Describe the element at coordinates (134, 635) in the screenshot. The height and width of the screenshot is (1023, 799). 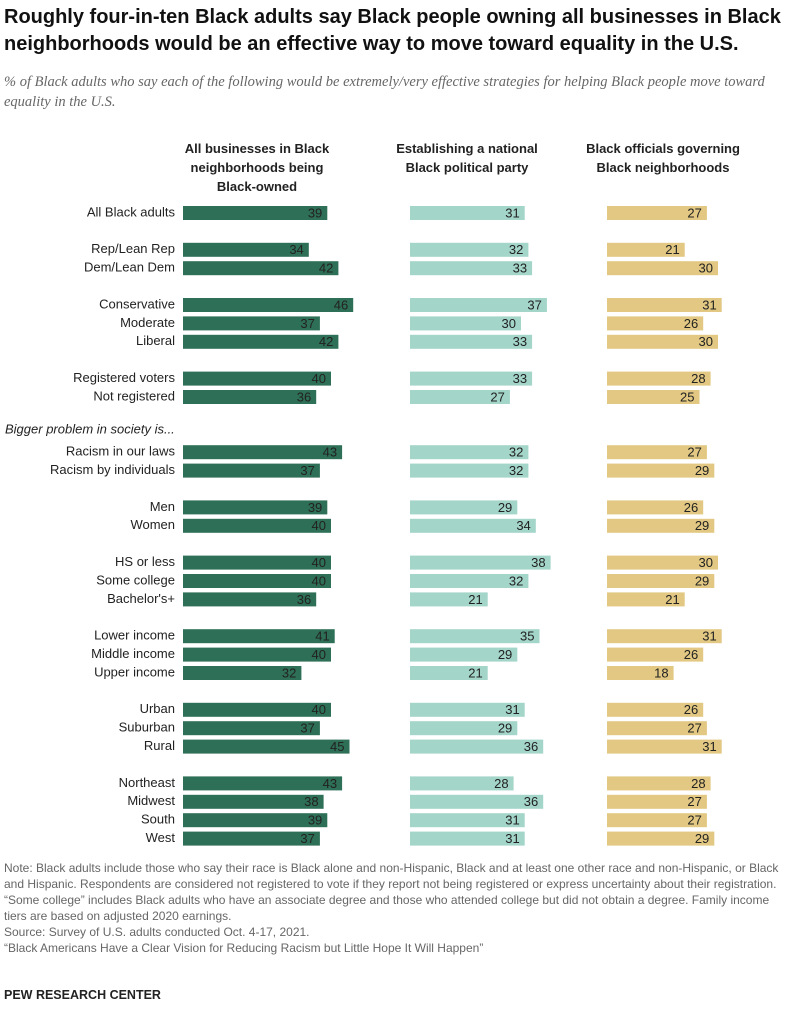
I see `category-label: Lower income` at that location.